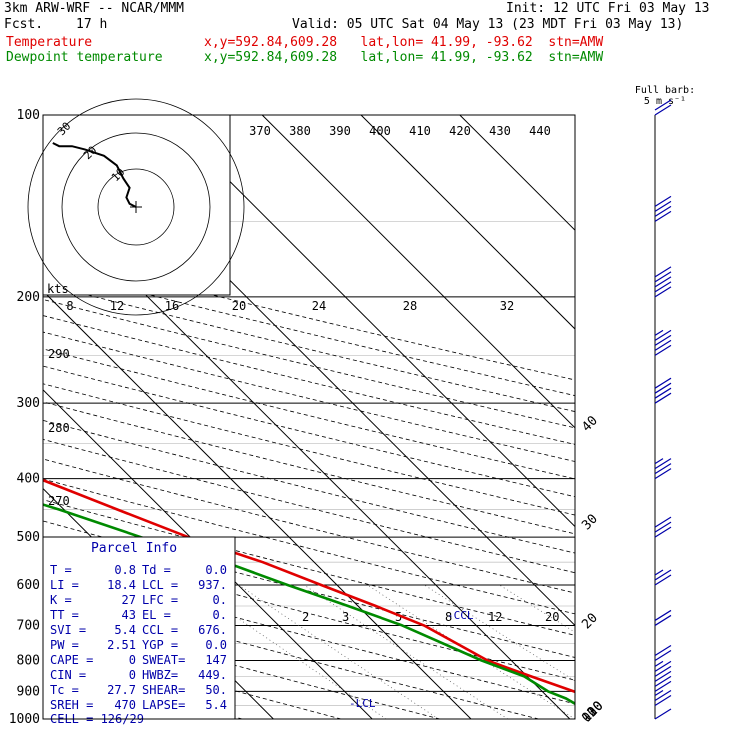 The height and width of the screenshot is (740, 740). Describe the element at coordinates (134, 548) in the screenshot. I see `parcel-info-title: Parcel Info` at that location.